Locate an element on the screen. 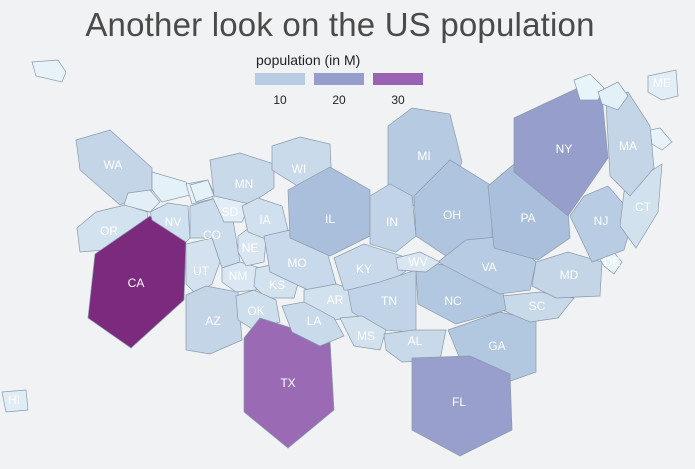 Image resolution: width=695 pixels, height=469 pixels. state-label-md: MD is located at coordinates (569, 275).